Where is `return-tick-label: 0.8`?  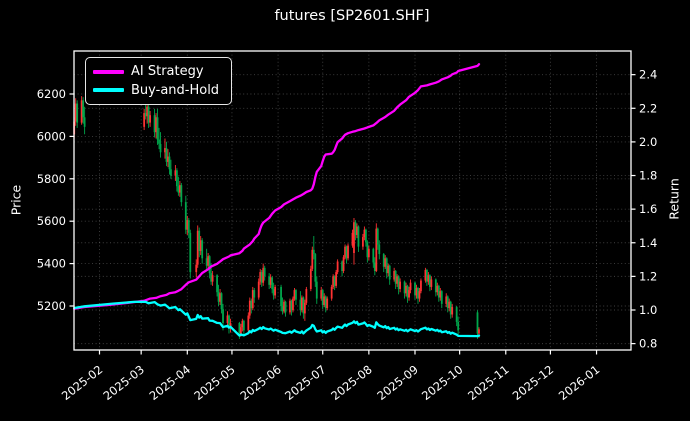
return-tick-label: 0.8 is located at coordinates (648, 344).